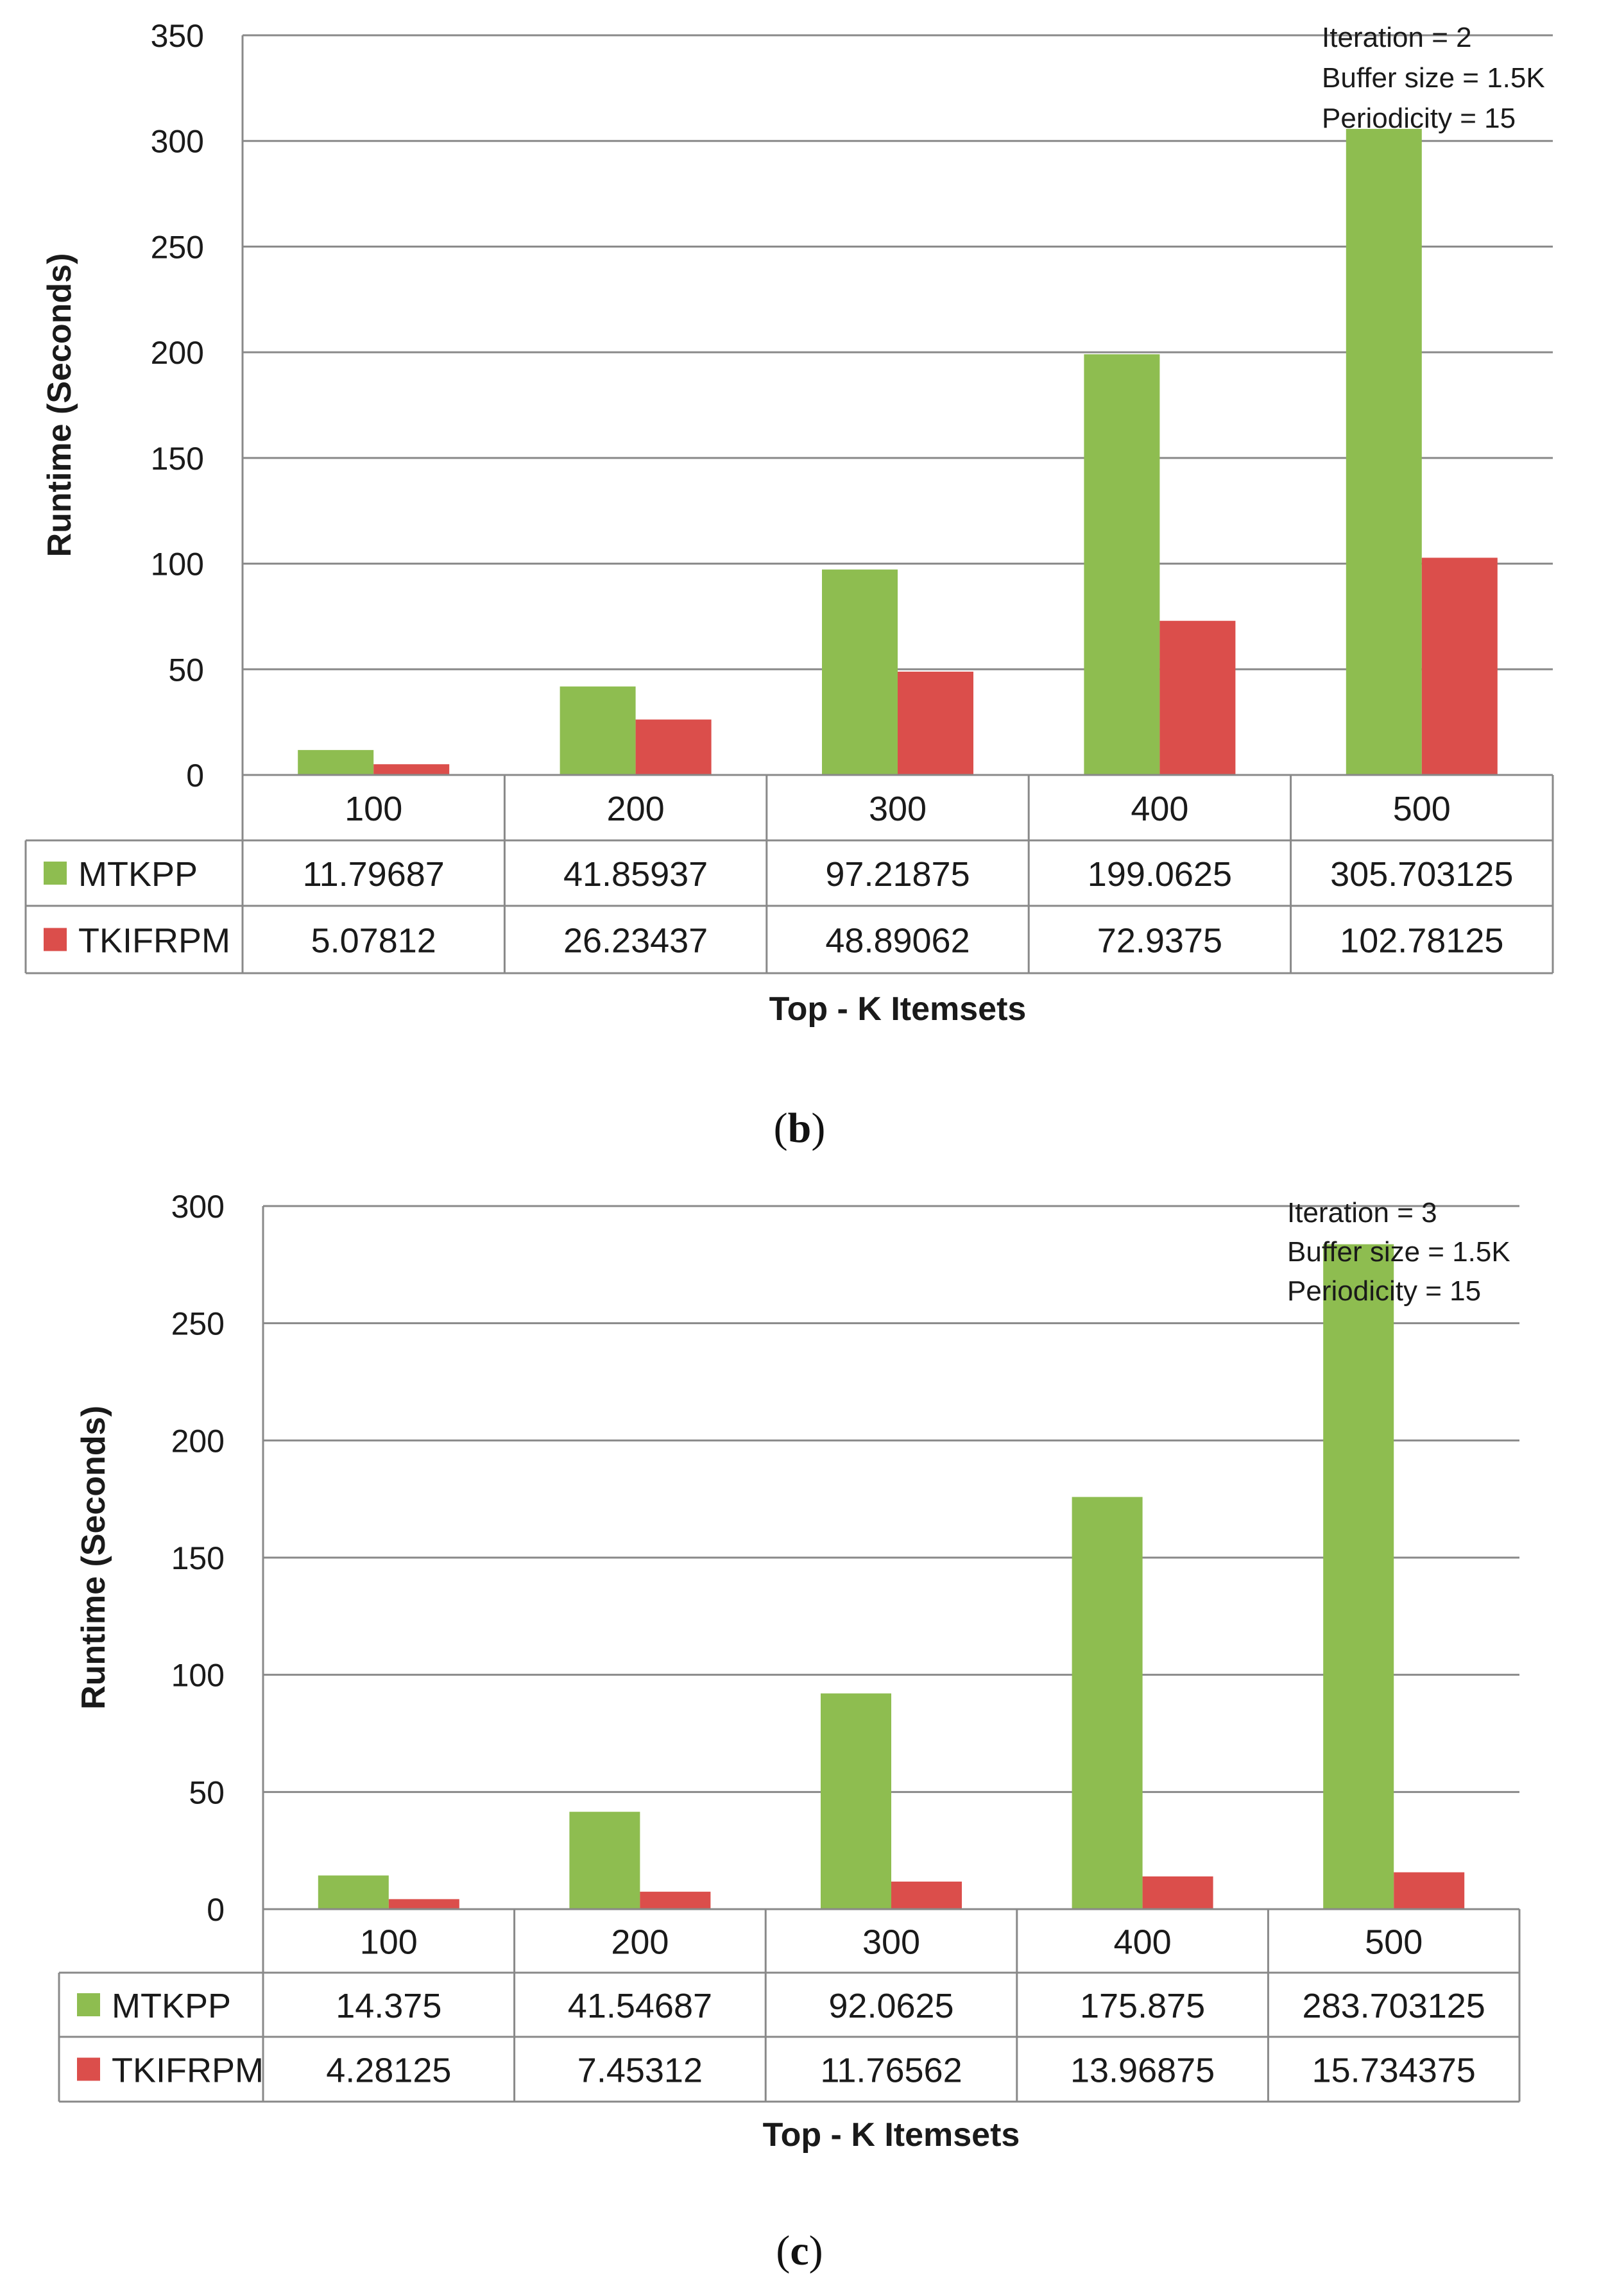 The width and height of the screenshot is (1599, 2296). I want to click on data-label: 175.875, so click(1142, 2006).